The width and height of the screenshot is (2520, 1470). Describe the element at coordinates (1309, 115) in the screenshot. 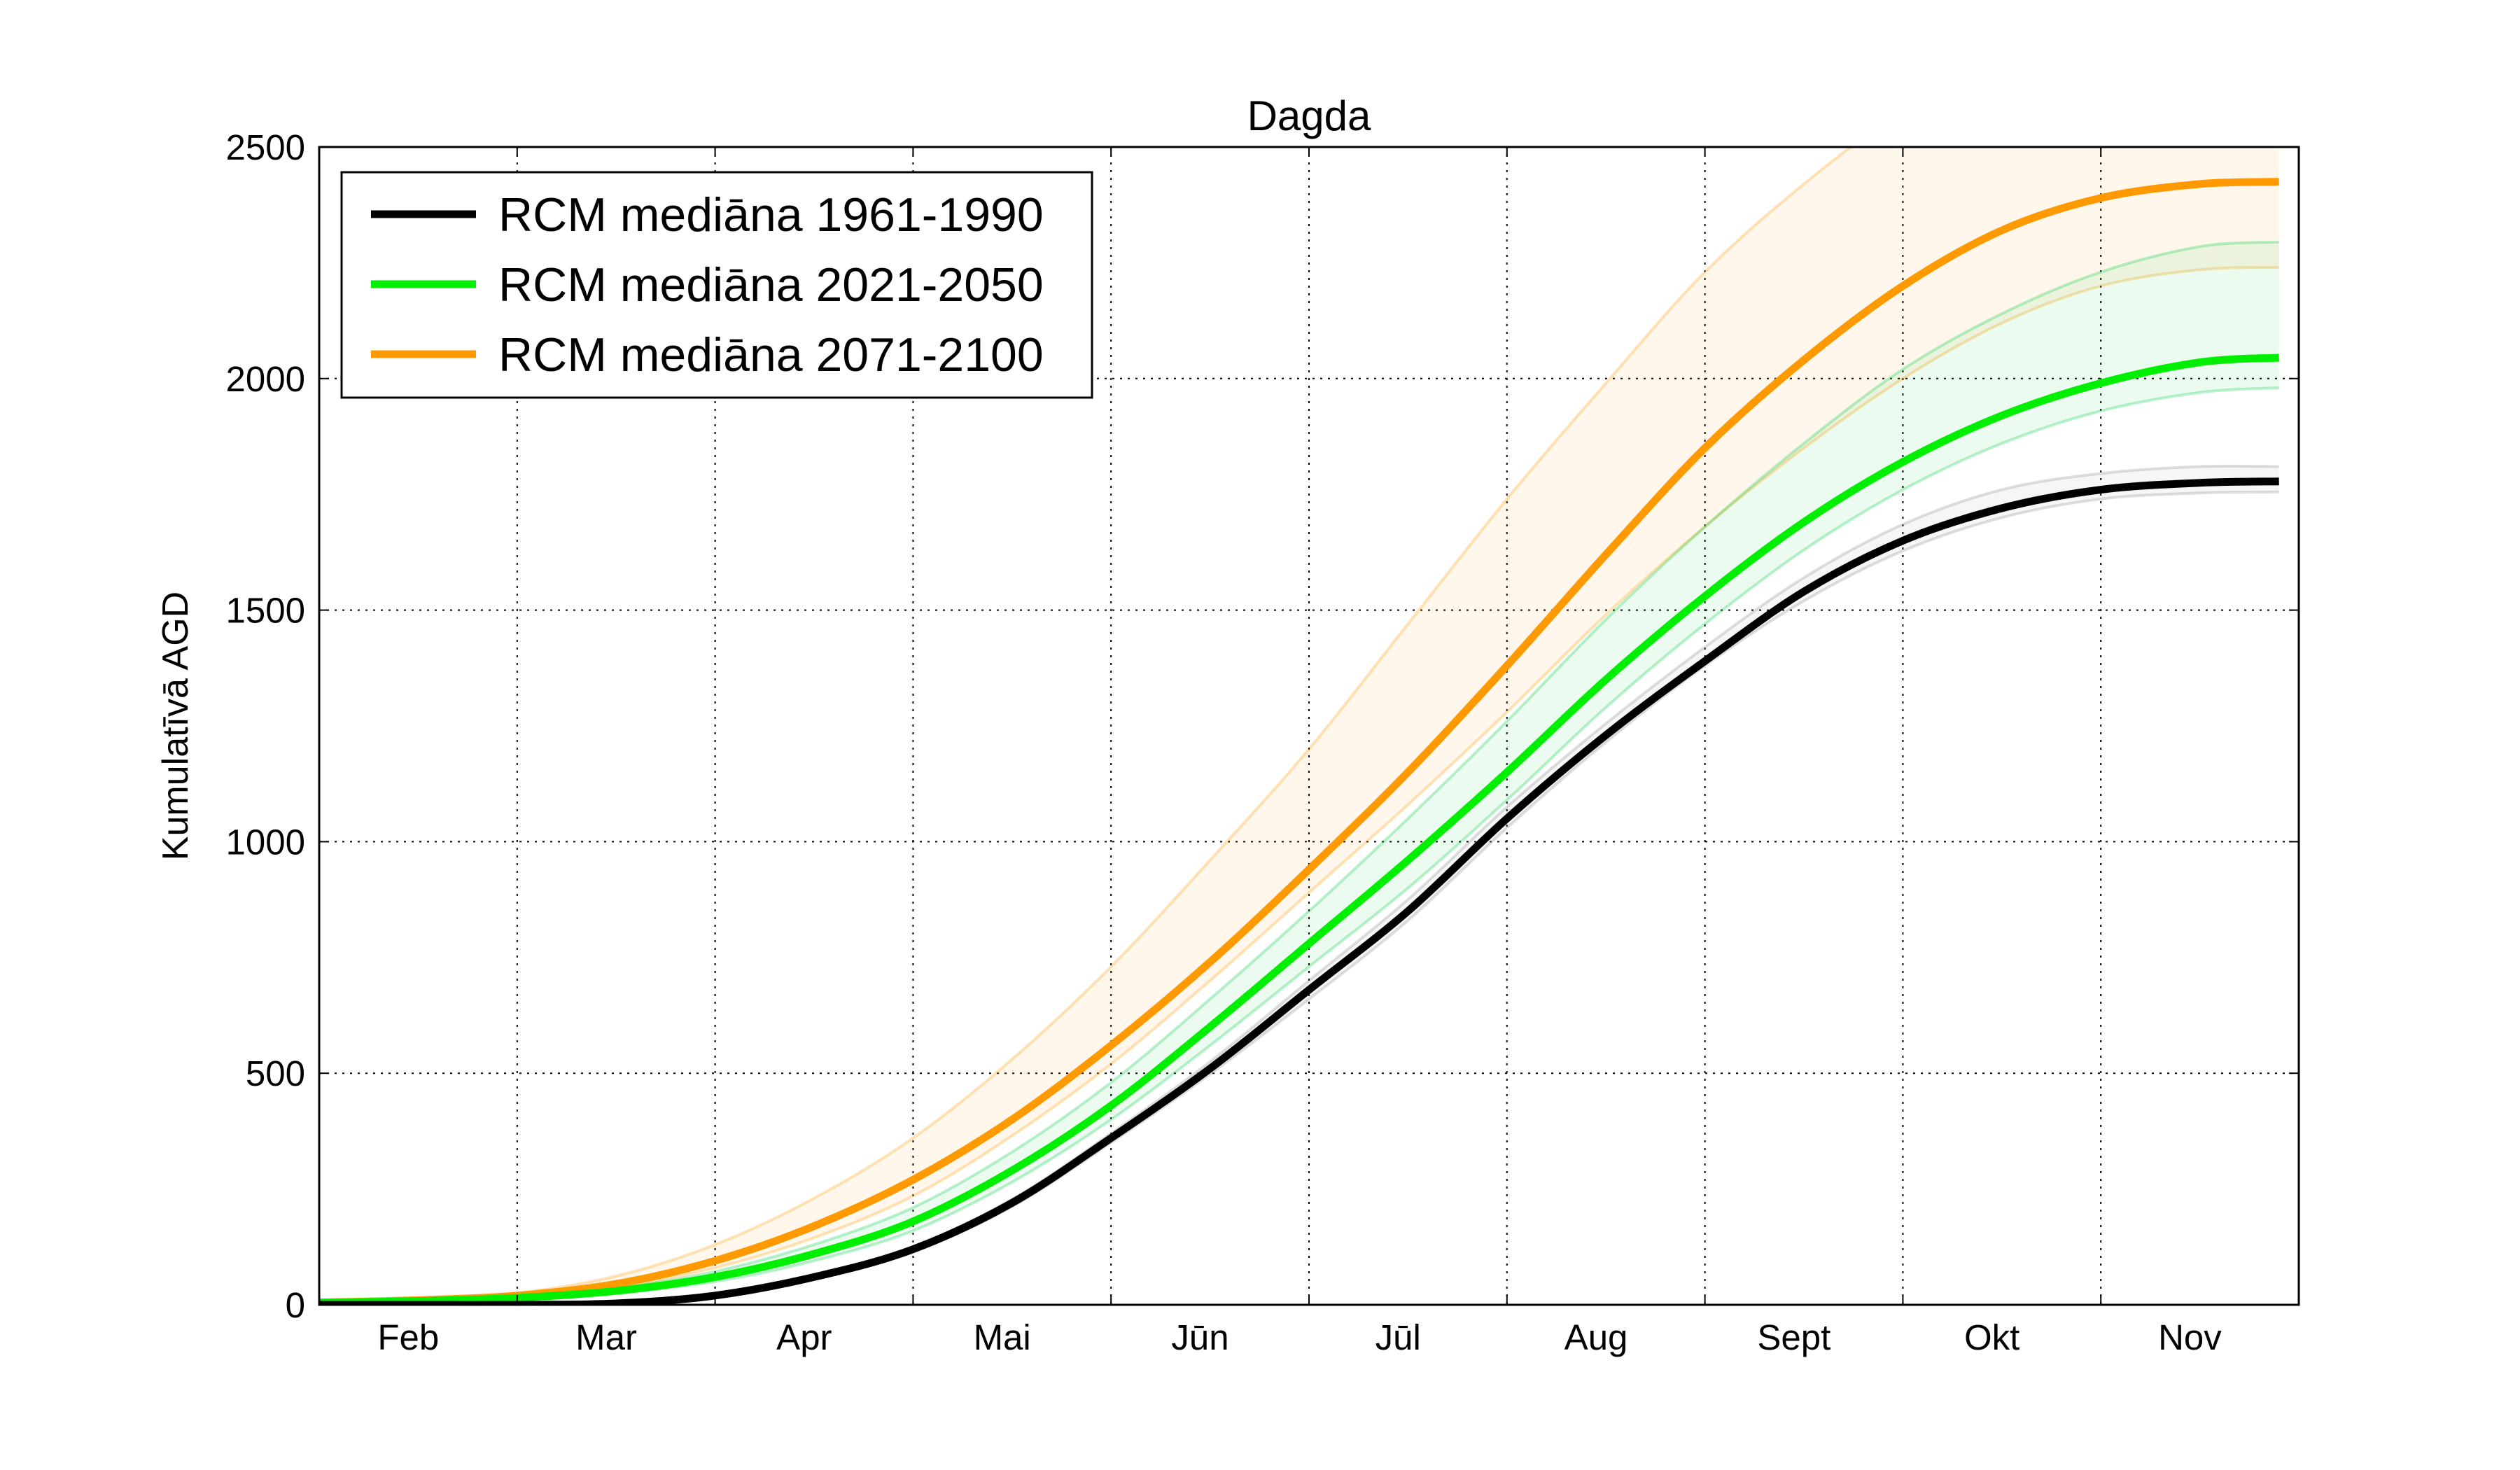

I see `chart-title: Dagda` at that location.